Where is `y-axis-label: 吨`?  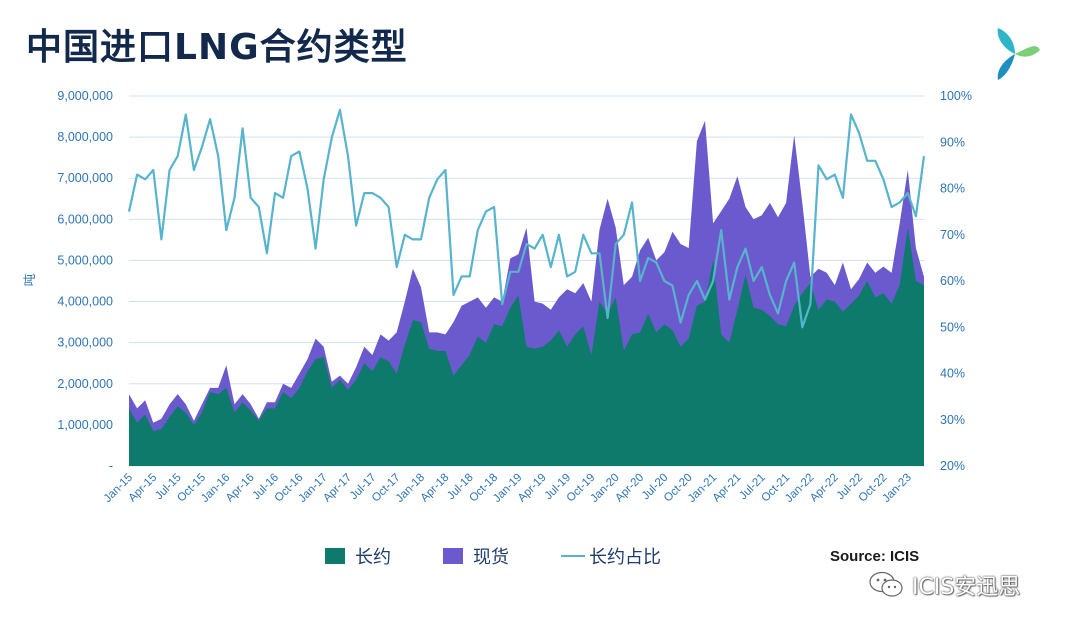
y-axis-label: 吨 is located at coordinates (30, 279).